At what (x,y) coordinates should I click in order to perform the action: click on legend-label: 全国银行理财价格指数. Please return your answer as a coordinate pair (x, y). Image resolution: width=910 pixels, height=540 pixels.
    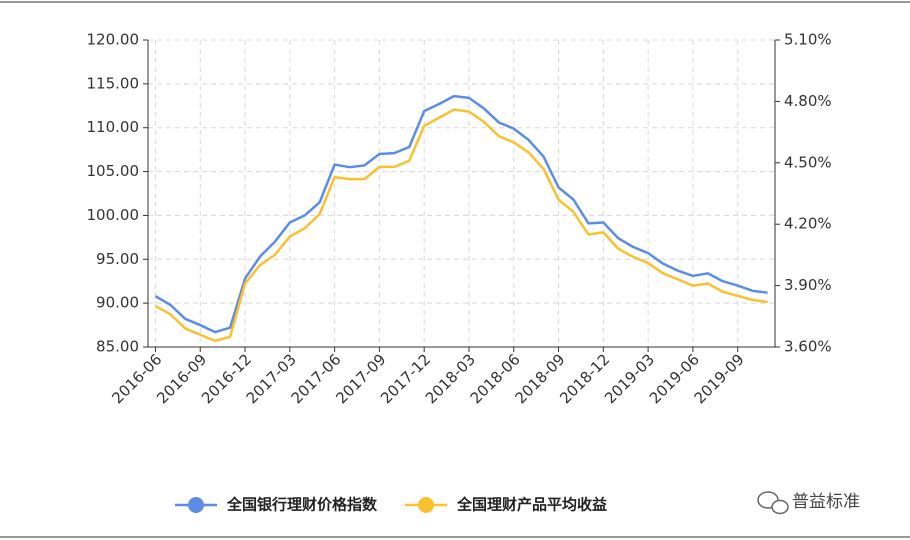
    Looking at the image, I should click on (302, 505).